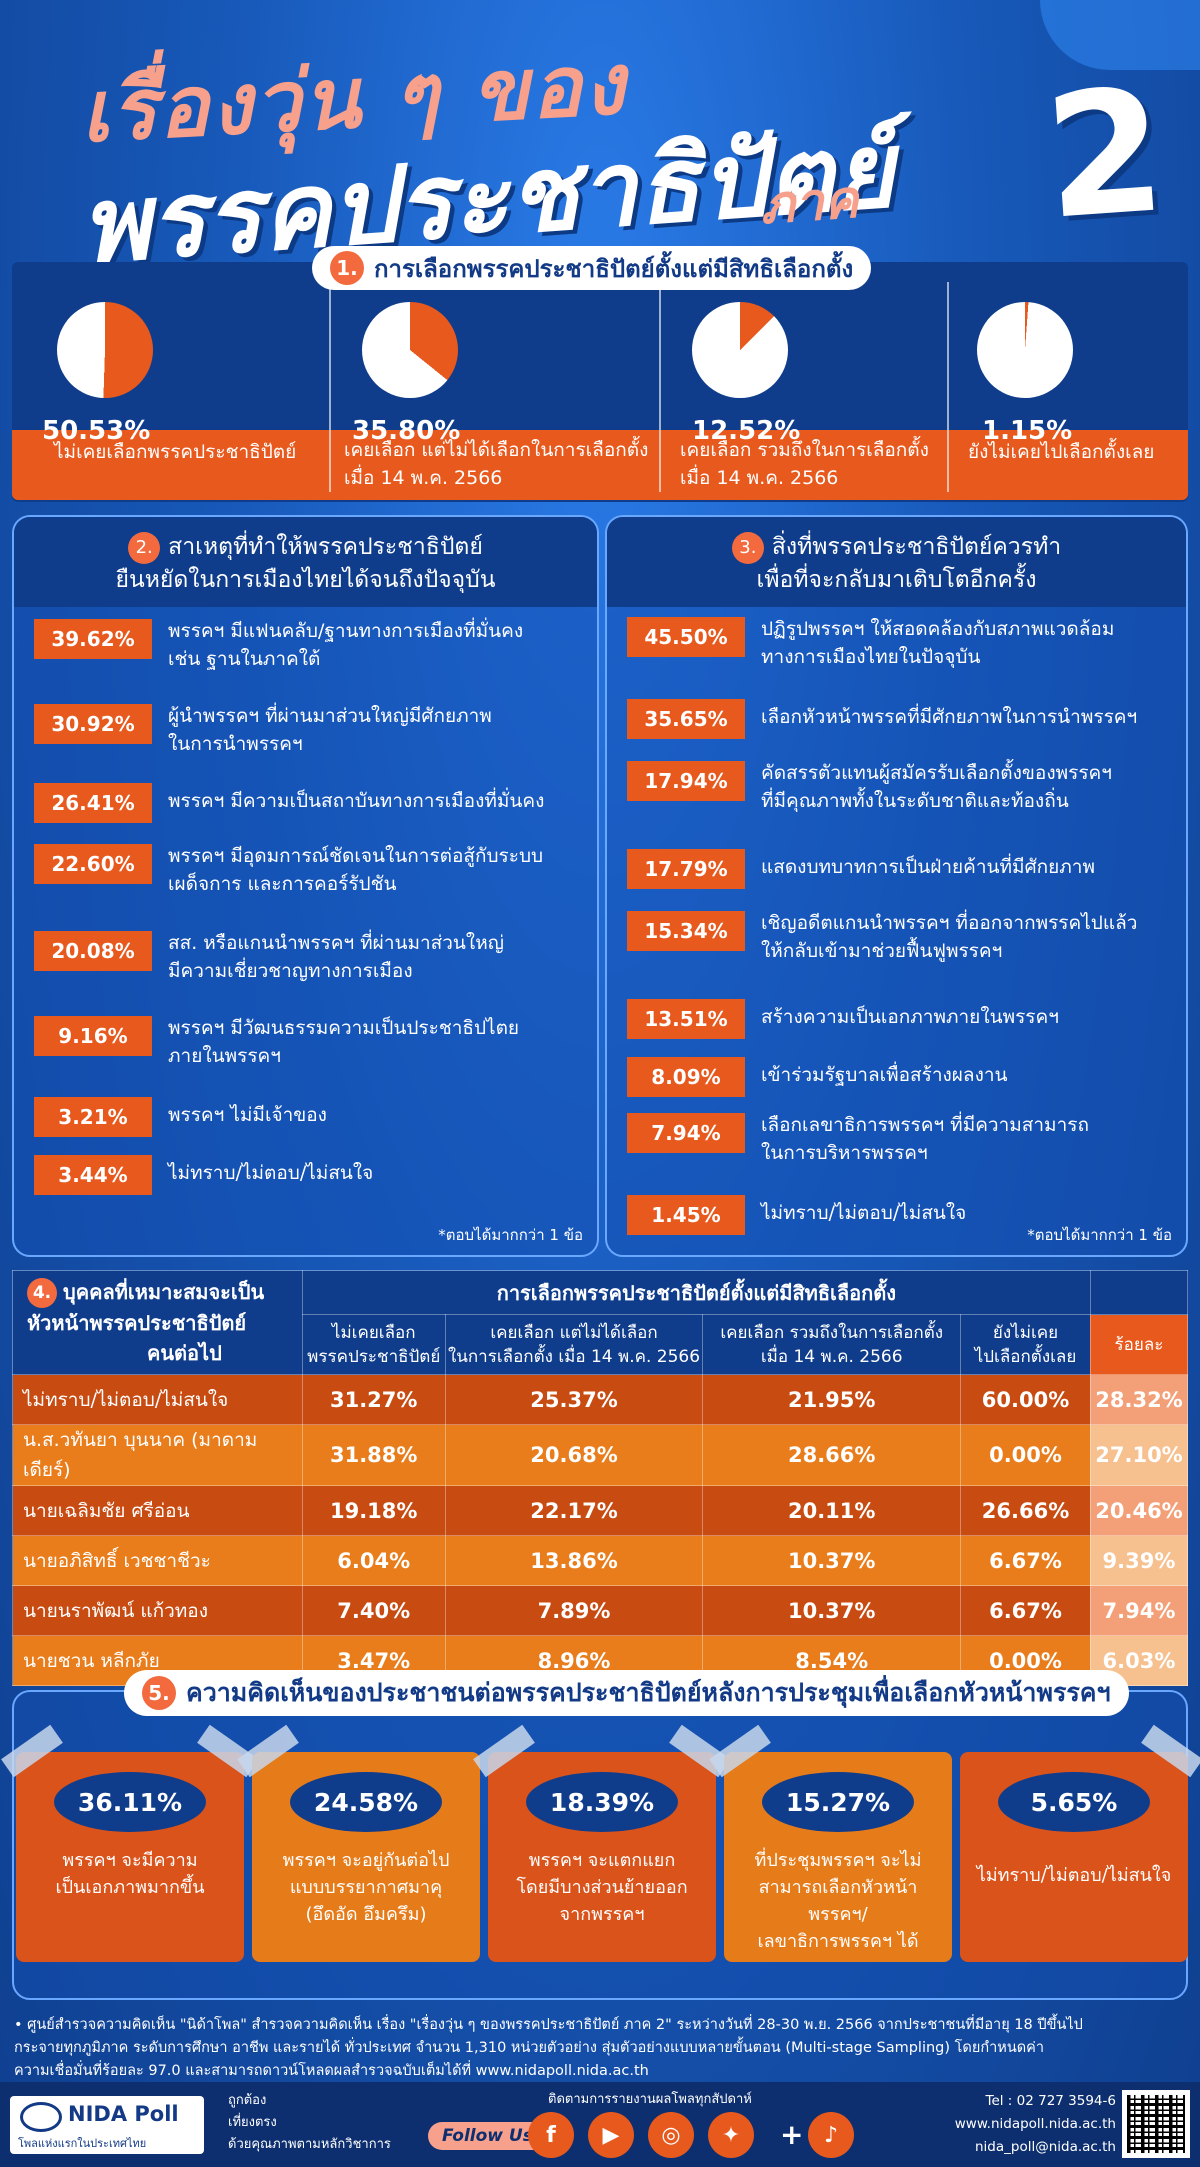 Image resolution: width=1200 pixels, height=2167 pixels. What do you see at coordinates (366, 1802) in the screenshot?
I see `opinion-percent: 24.58%` at bounding box center [366, 1802].